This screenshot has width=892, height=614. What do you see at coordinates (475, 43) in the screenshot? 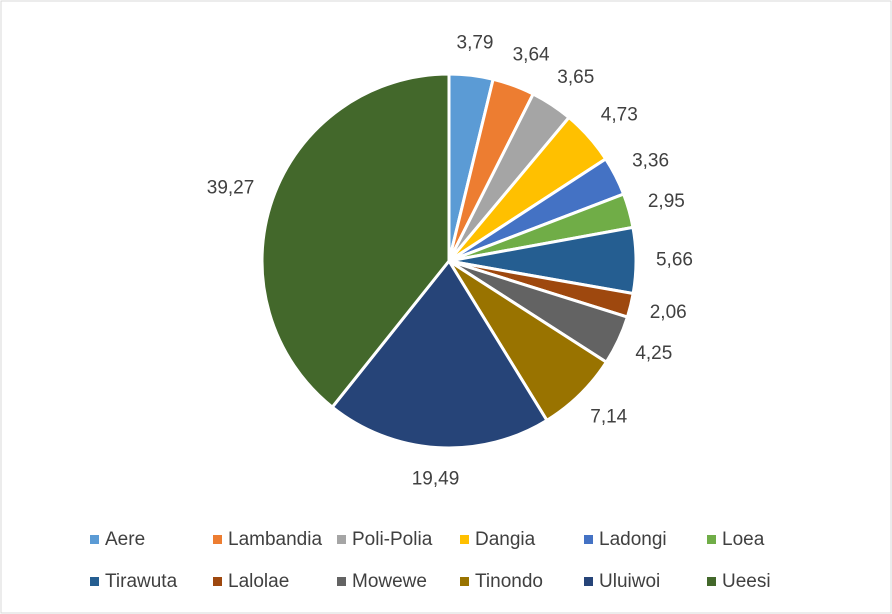
I see `data-label: 3,79` at bounding box center [475, 43].